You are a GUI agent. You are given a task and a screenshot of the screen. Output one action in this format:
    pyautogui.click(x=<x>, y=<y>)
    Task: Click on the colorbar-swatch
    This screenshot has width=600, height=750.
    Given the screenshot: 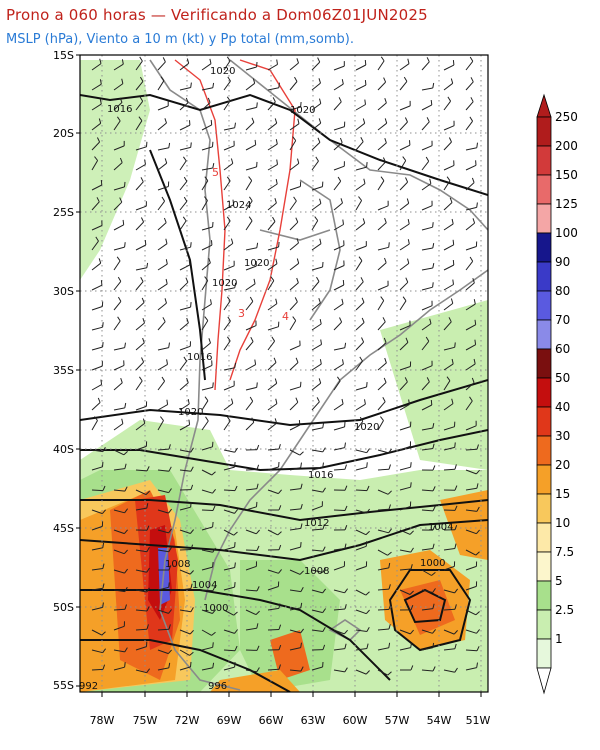 What is the action you would take?
    pyautogui.click(x=544, y=653)
    